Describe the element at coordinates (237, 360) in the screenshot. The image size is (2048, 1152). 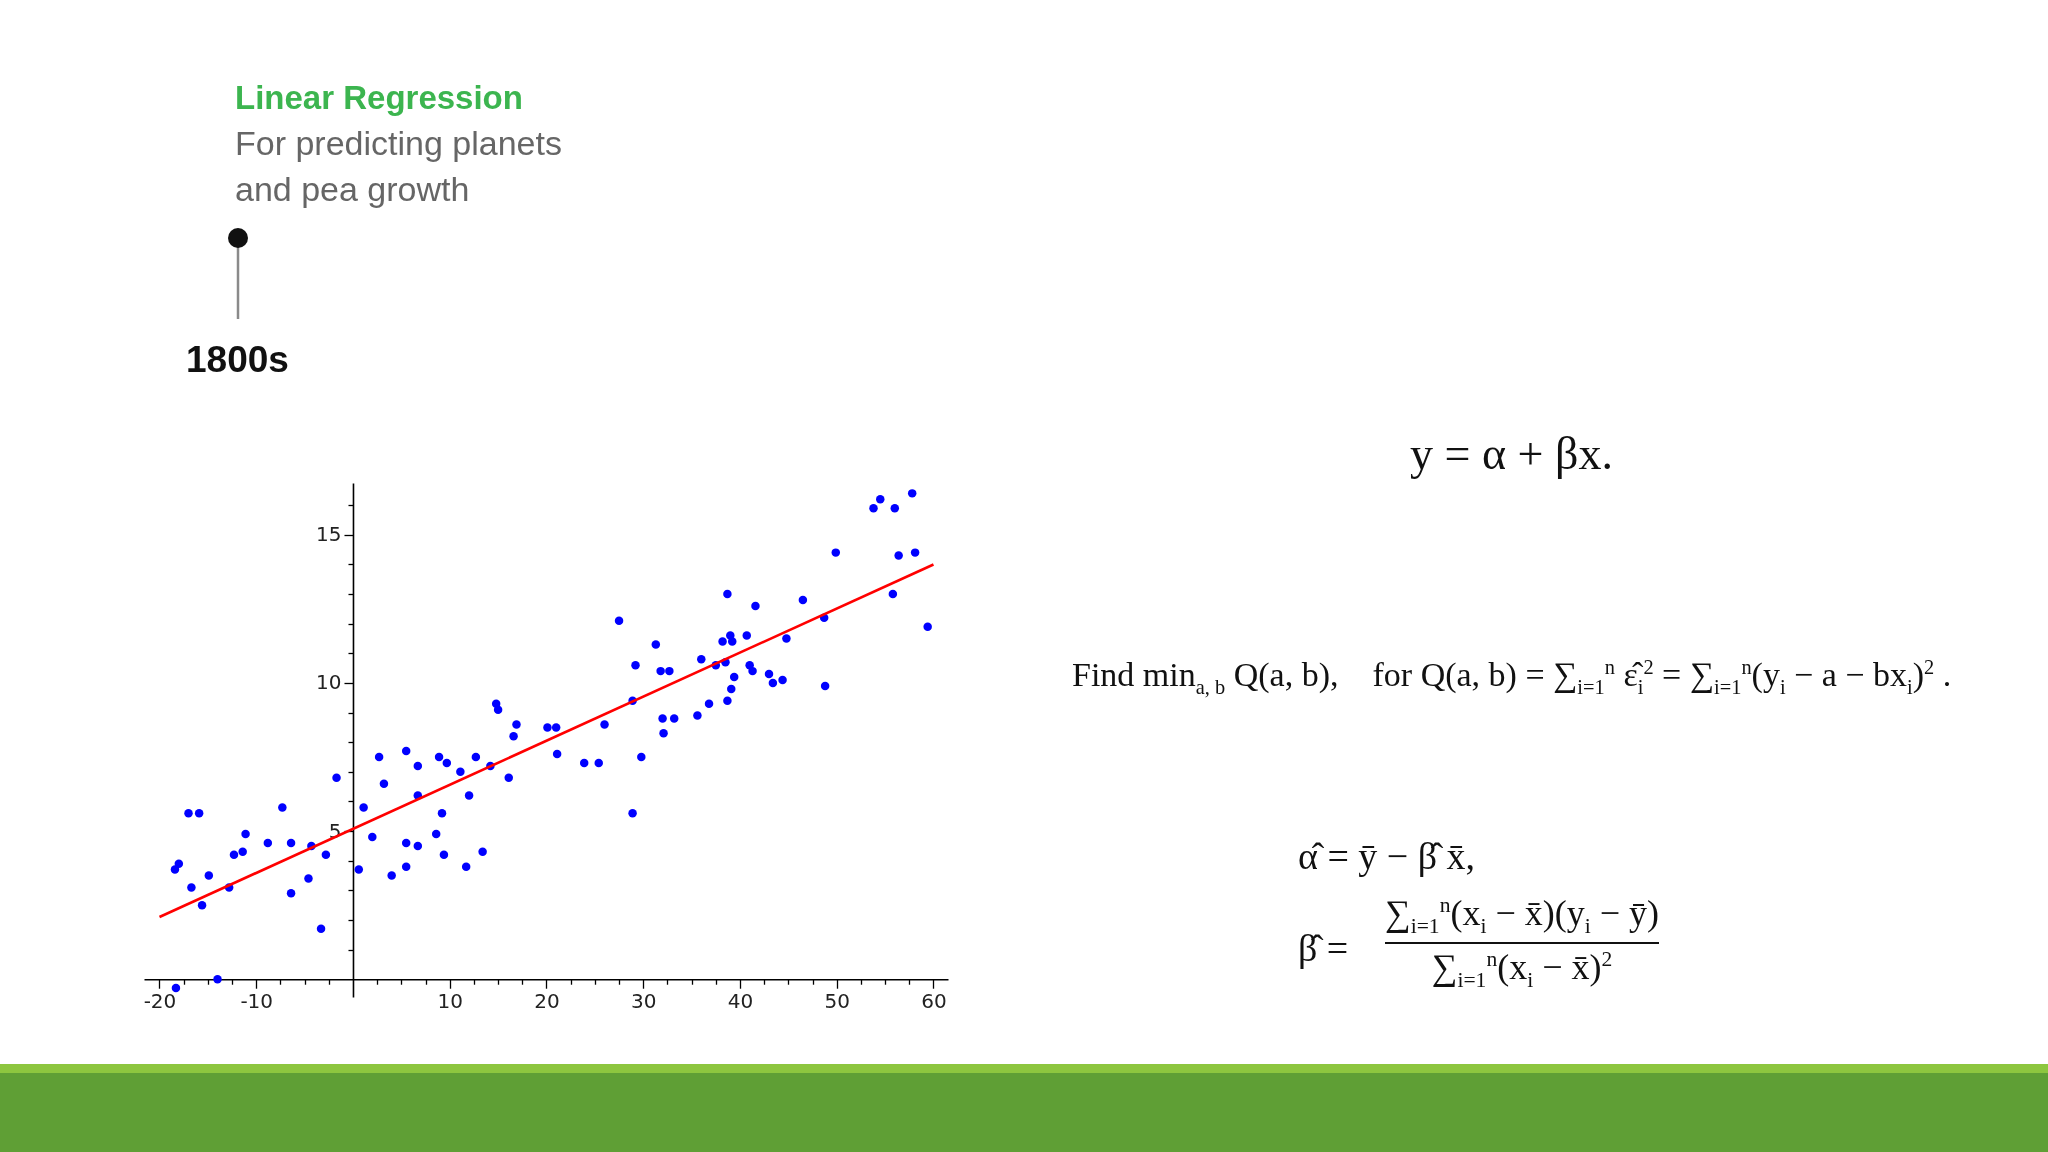
I see `text: 1800s` at that location.